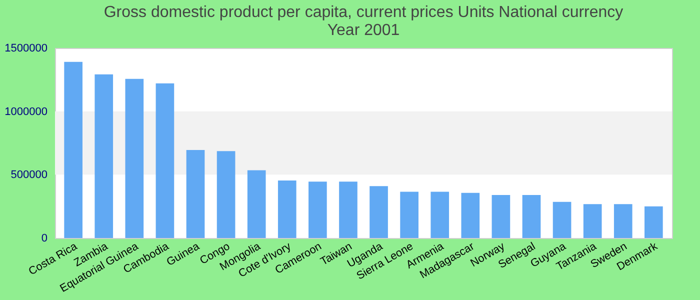 The height and width of the screenshot is (300, 700). Describe the element at coordinates (364, 12) in the screenshot. I see `text: Gross domestic product per capita, current prices Units National currency` at that location.